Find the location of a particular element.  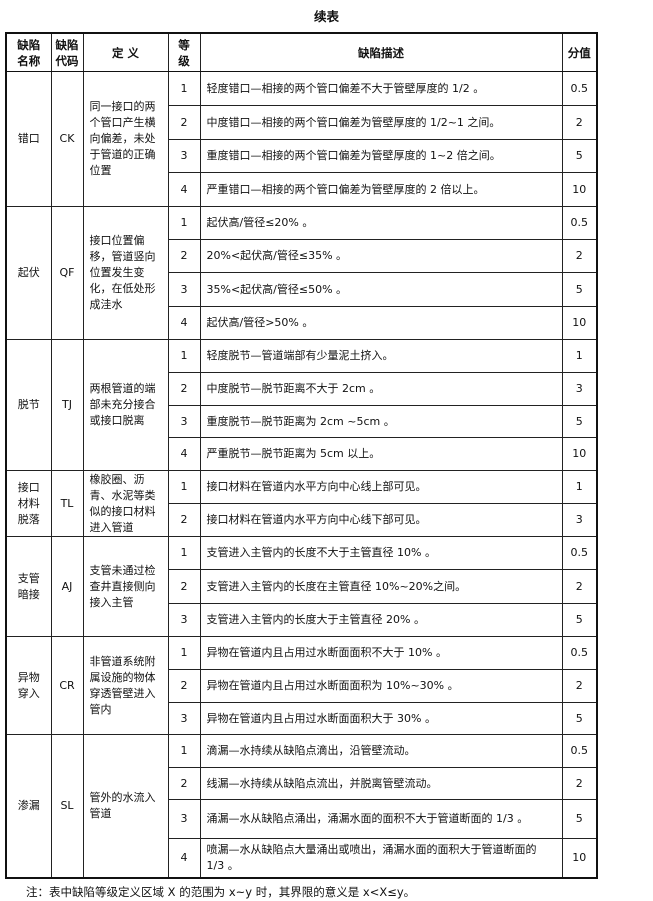

table-row: 2 线漏—水持续从缺陷点流出，并脱离管壁流动。 2 is located at coordinates (302, 783).